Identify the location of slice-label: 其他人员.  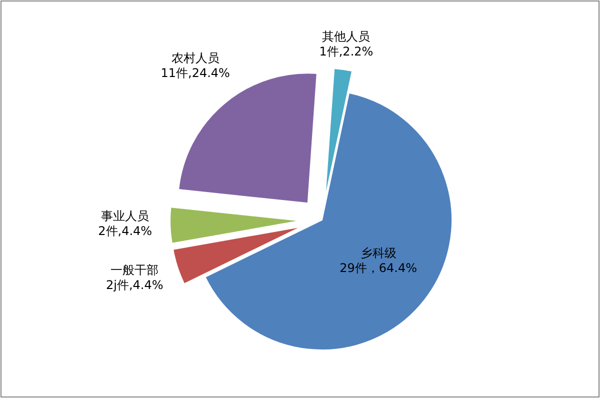
(346, 37).